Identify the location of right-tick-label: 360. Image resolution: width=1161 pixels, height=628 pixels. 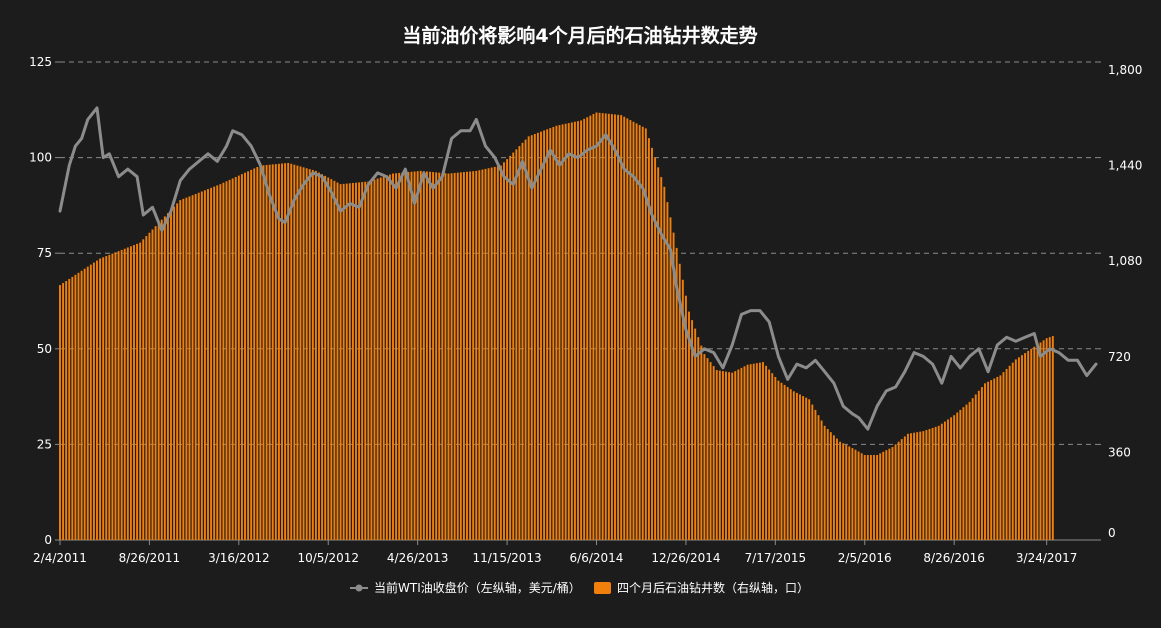
(1119, 452).